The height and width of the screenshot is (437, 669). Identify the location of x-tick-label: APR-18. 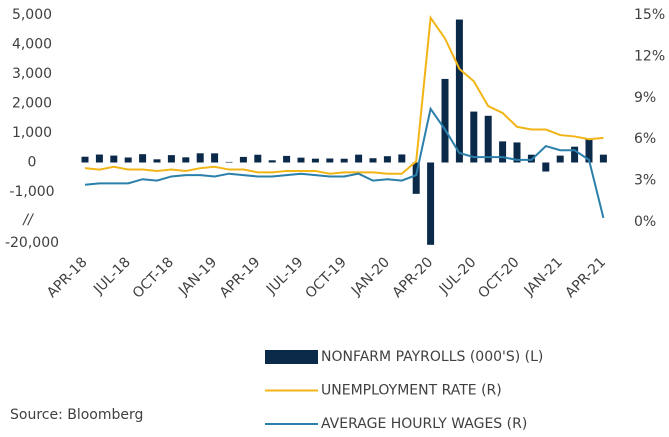
(67, 277).